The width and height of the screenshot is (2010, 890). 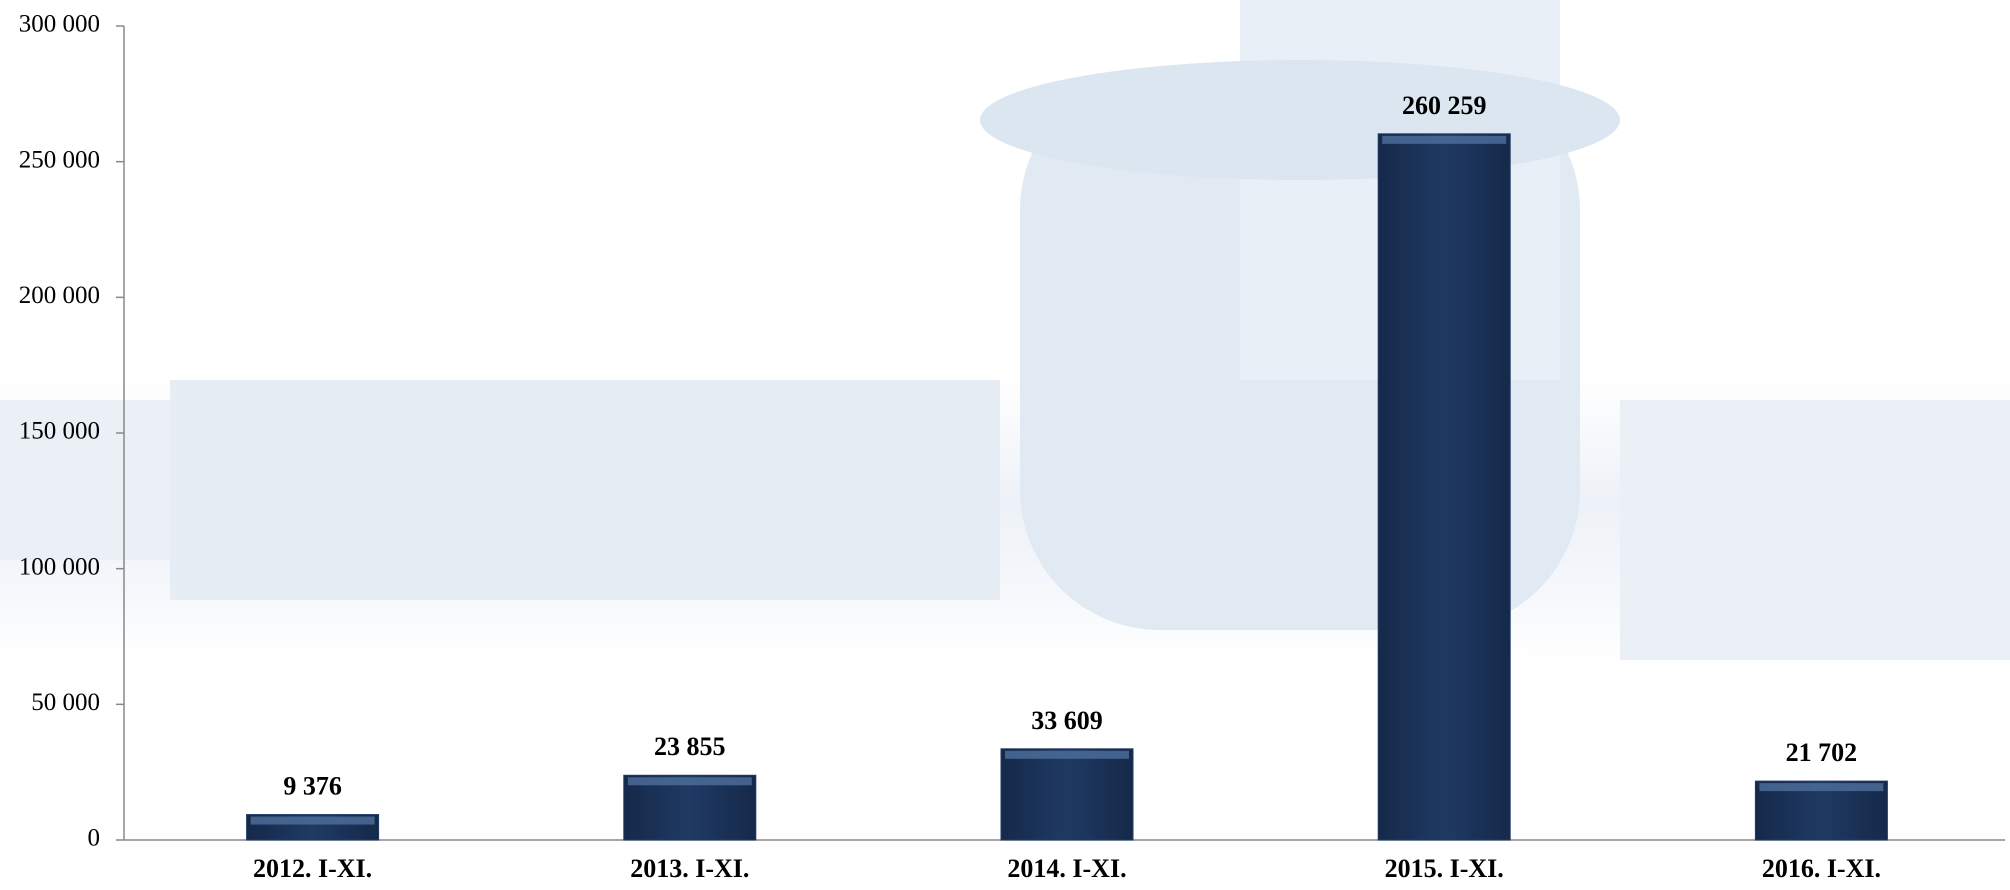 I want to click on y-tick-label: 0, so click(x=94, y=838).